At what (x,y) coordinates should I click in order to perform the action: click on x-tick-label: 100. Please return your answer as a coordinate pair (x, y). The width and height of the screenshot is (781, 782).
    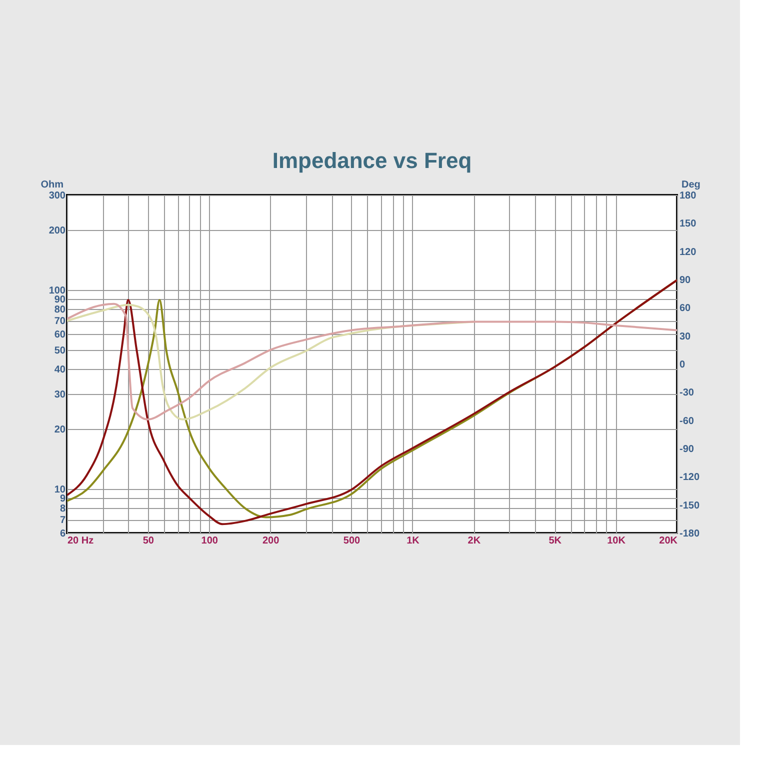
    Looking at the image, I should click on (209, 541).